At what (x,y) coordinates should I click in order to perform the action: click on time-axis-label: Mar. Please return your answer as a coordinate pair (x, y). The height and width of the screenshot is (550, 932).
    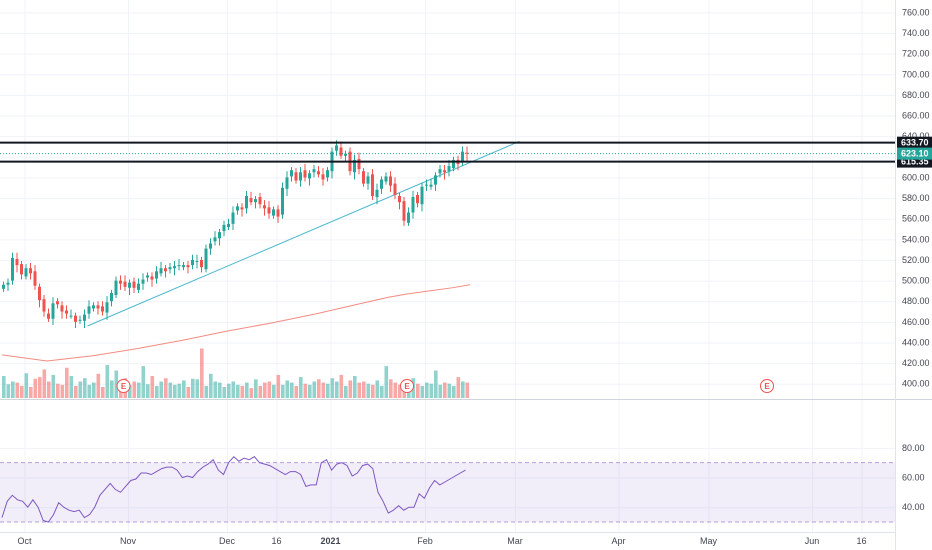
    Looking at the image, I should click on (515, 541).